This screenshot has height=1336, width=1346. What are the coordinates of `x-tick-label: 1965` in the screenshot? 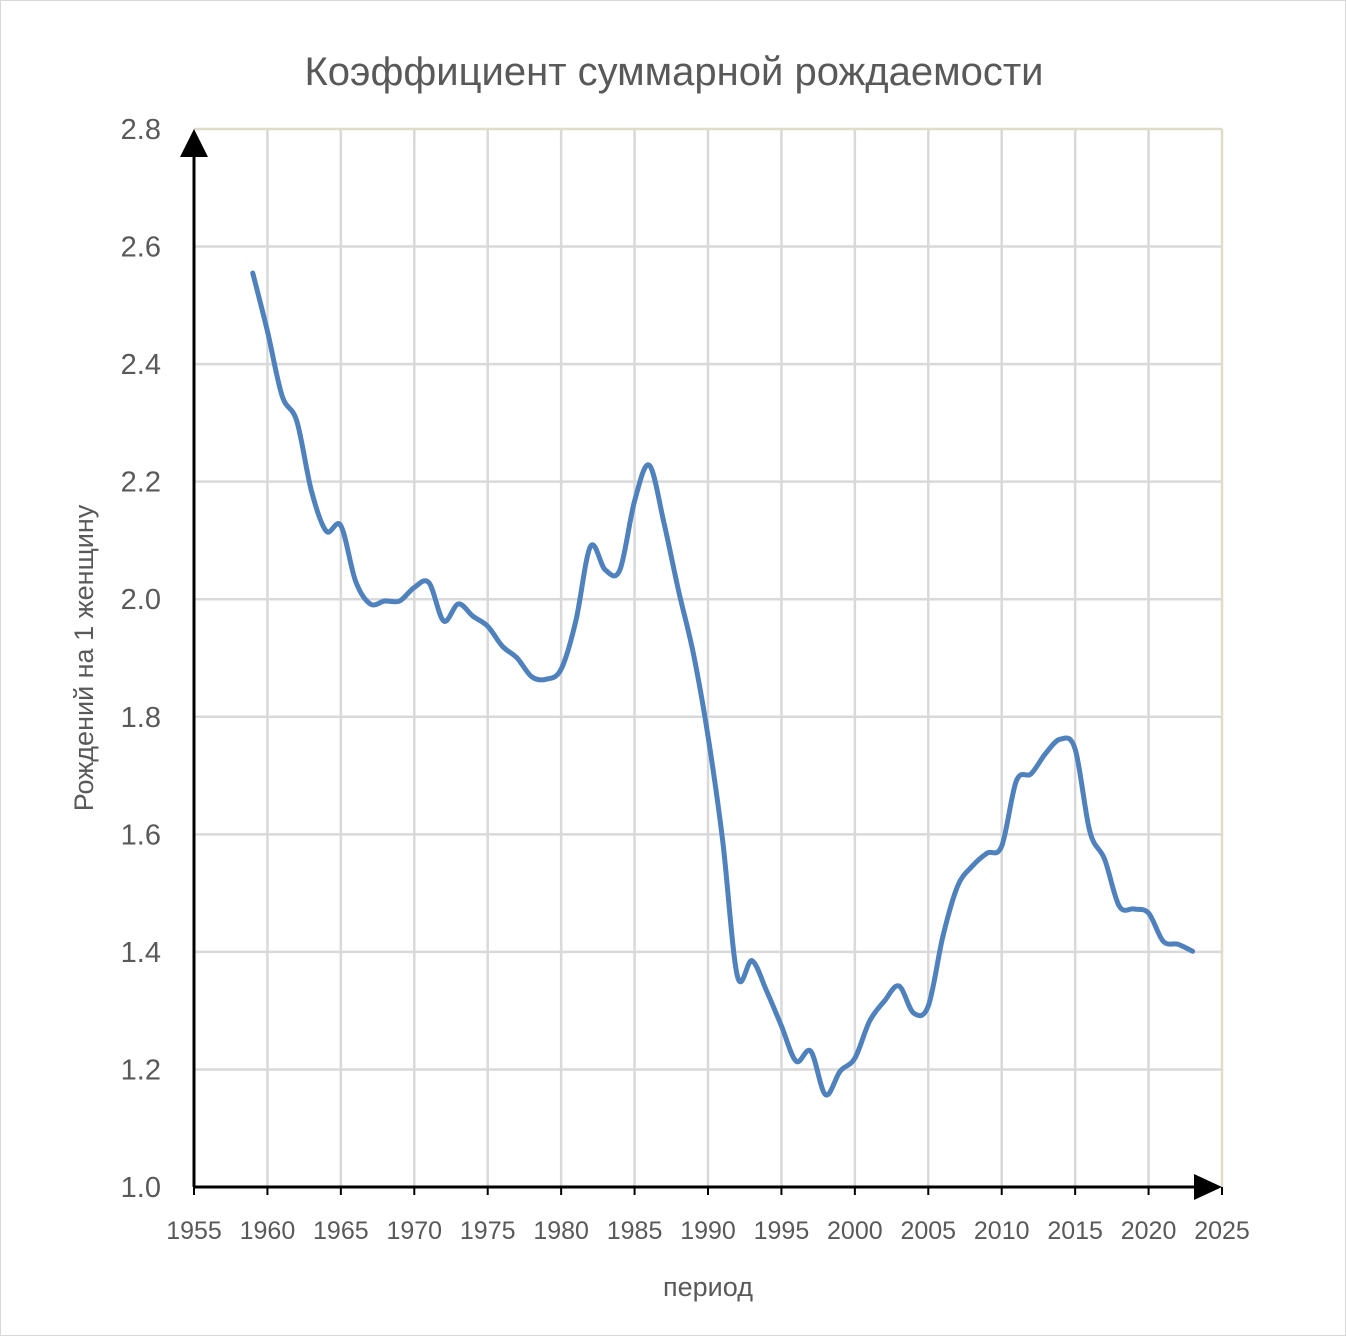 It's located at (341, 1231).